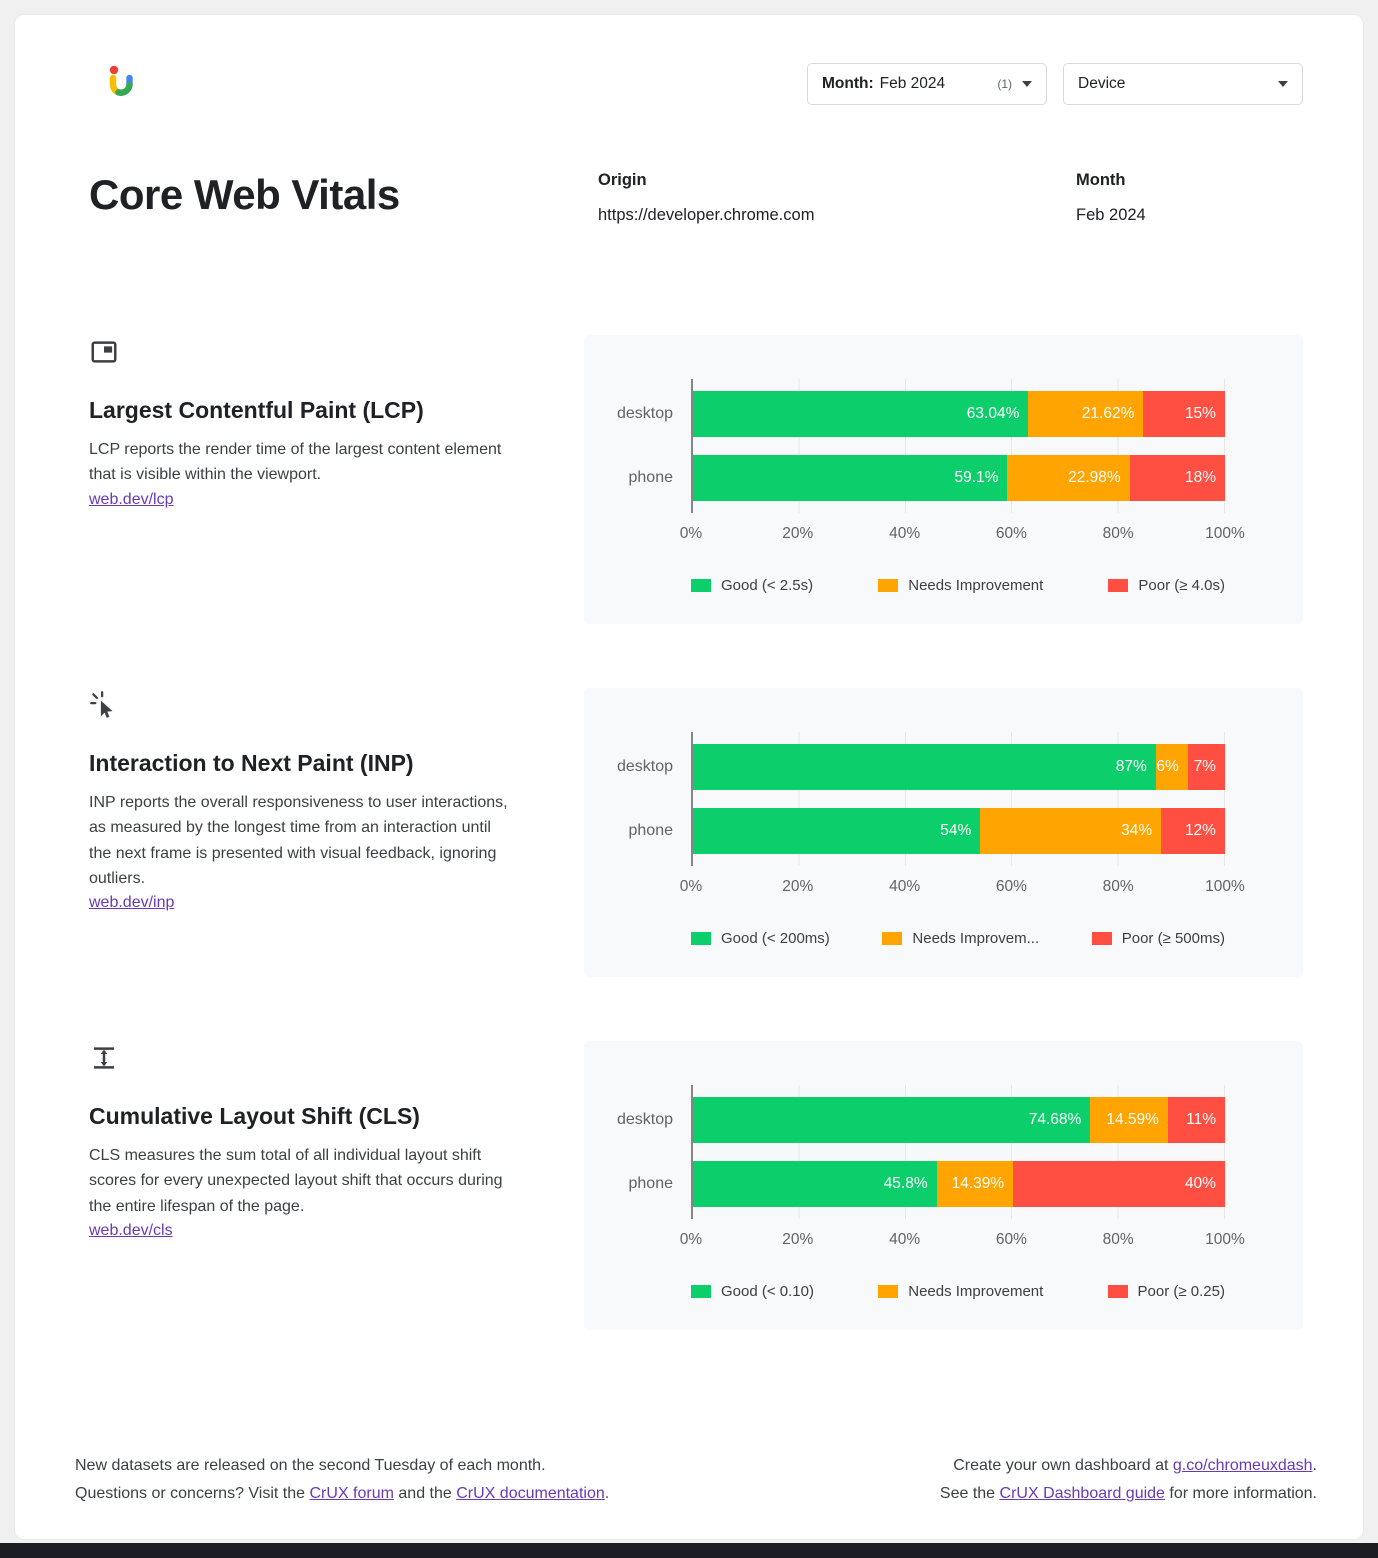 The width and height of the screenshot is (1378, 1558). What do you see at coordinates (1200, 830) in the screenshot?
I see `bar-value-label: 12%` at bounding box center [1200, 830].